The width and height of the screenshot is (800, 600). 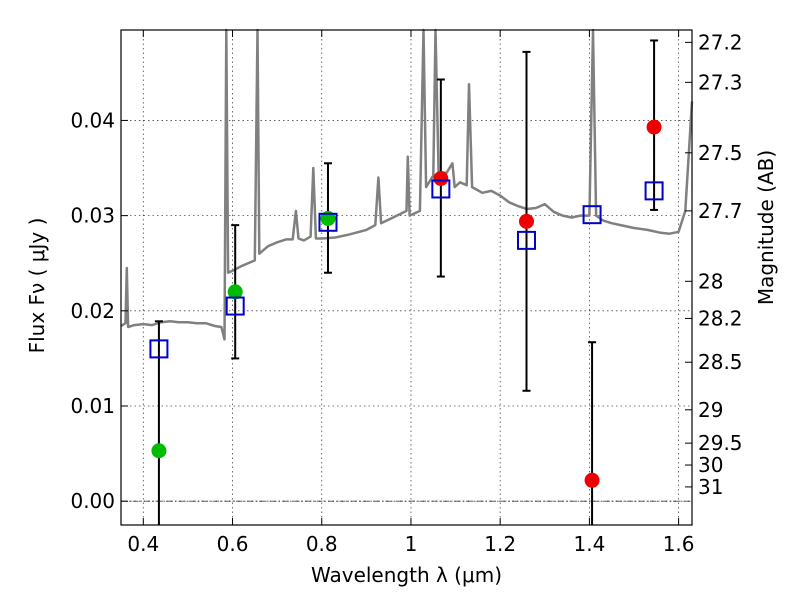 I want to click on x-tick-label: 0.6, so click(x=233, y=544).